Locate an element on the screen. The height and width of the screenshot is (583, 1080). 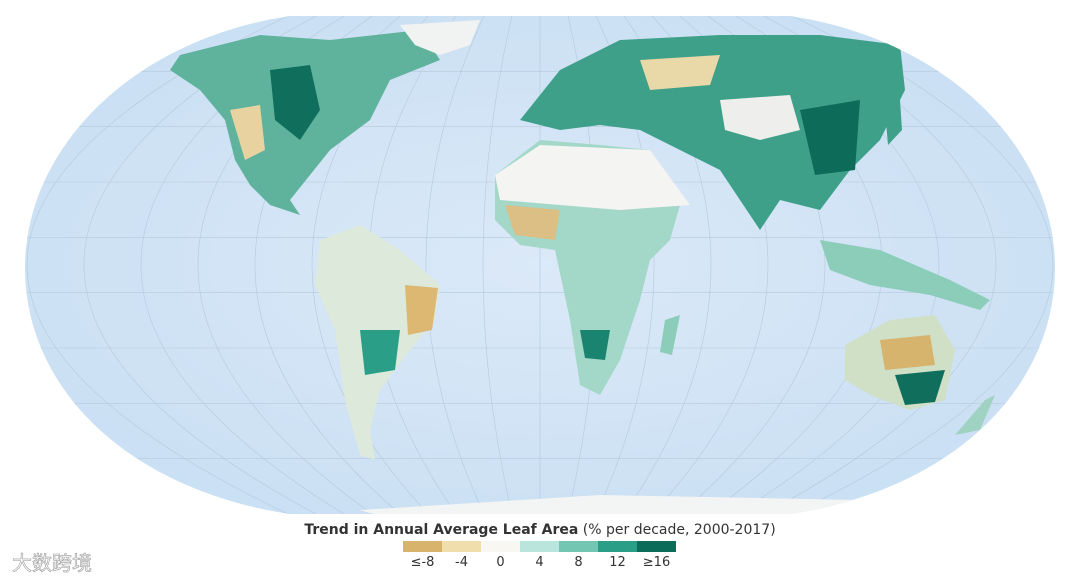
legend-label: ≥16 is located at coordinates (656, 562).